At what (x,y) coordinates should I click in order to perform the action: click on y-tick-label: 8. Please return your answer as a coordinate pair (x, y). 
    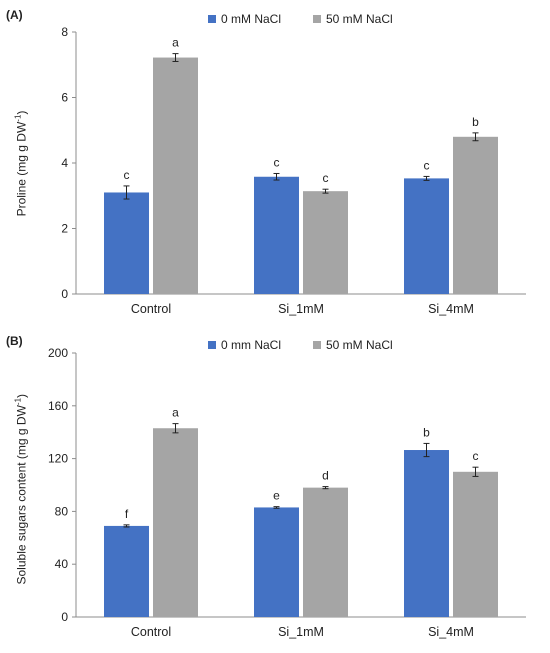
    Looking at the image, I should click on (64, 32).